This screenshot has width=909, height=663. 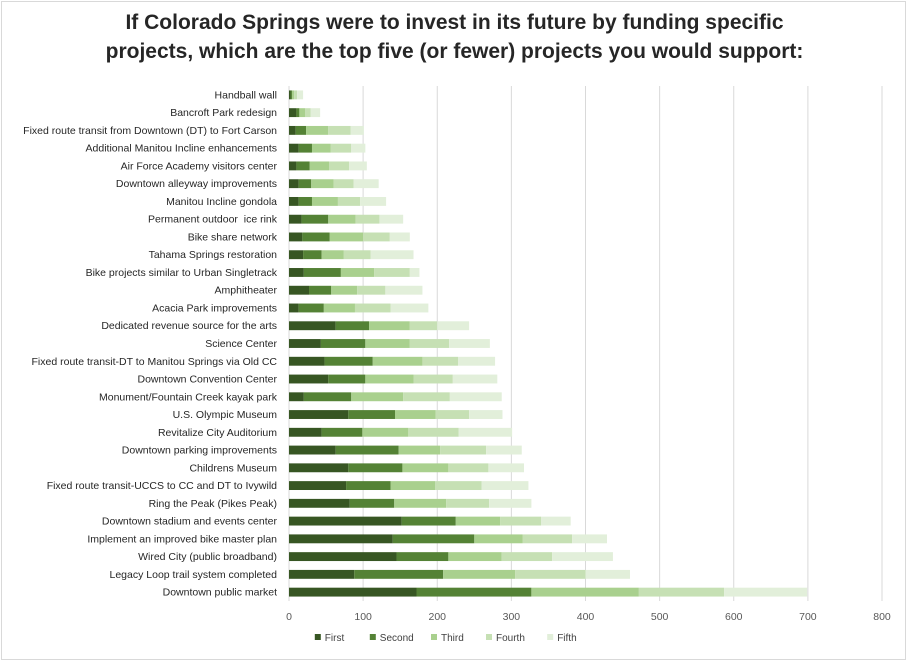 I want to click on category-label: U.S. Olympic Museum, so click(x=225, y=415).